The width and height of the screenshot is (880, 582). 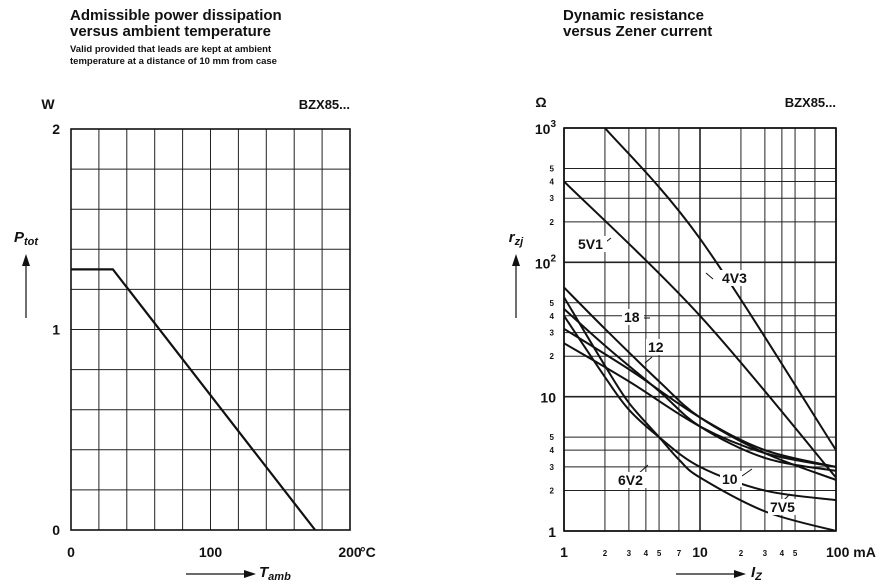 What do you see at coordinates (546, 262) in the screenshot?
I see `y-tick-label: 10²` at bounding box center [546, 262].